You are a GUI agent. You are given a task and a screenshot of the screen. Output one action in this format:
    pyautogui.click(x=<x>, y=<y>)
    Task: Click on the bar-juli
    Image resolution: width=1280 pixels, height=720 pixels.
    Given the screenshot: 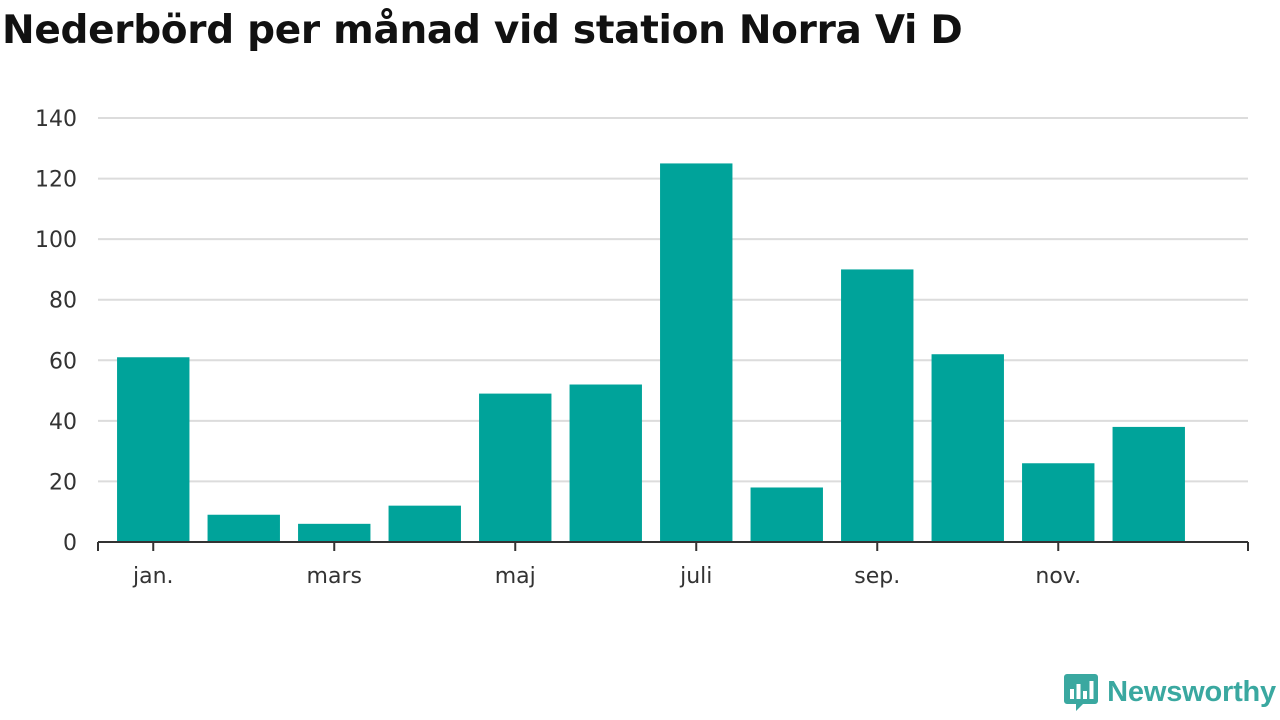 What is the action you would take?
    pyautogui.click(x=696, y=352)
    